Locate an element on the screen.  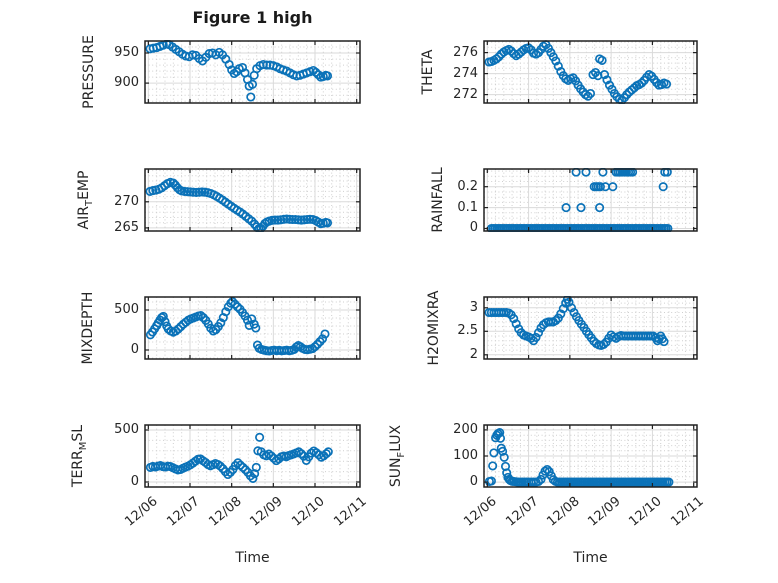
y-axis-label-text: RAINFALL is located at coordinates (438, 200).